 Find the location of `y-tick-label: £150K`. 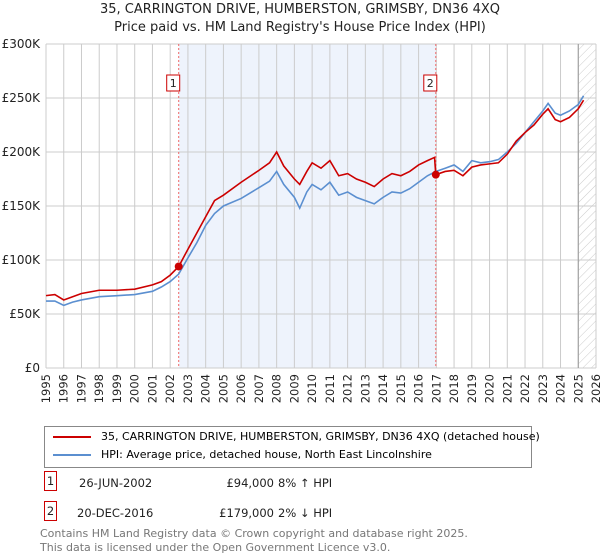

y-tick-label: £150K is located at coordinates (22, 206).